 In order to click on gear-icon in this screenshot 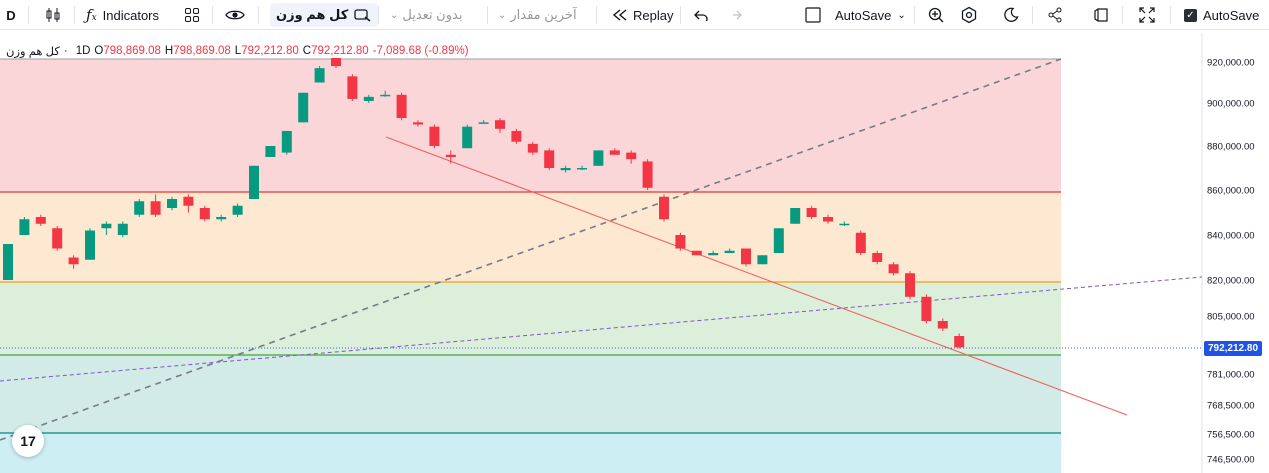, I will do `click(969, 15)`.